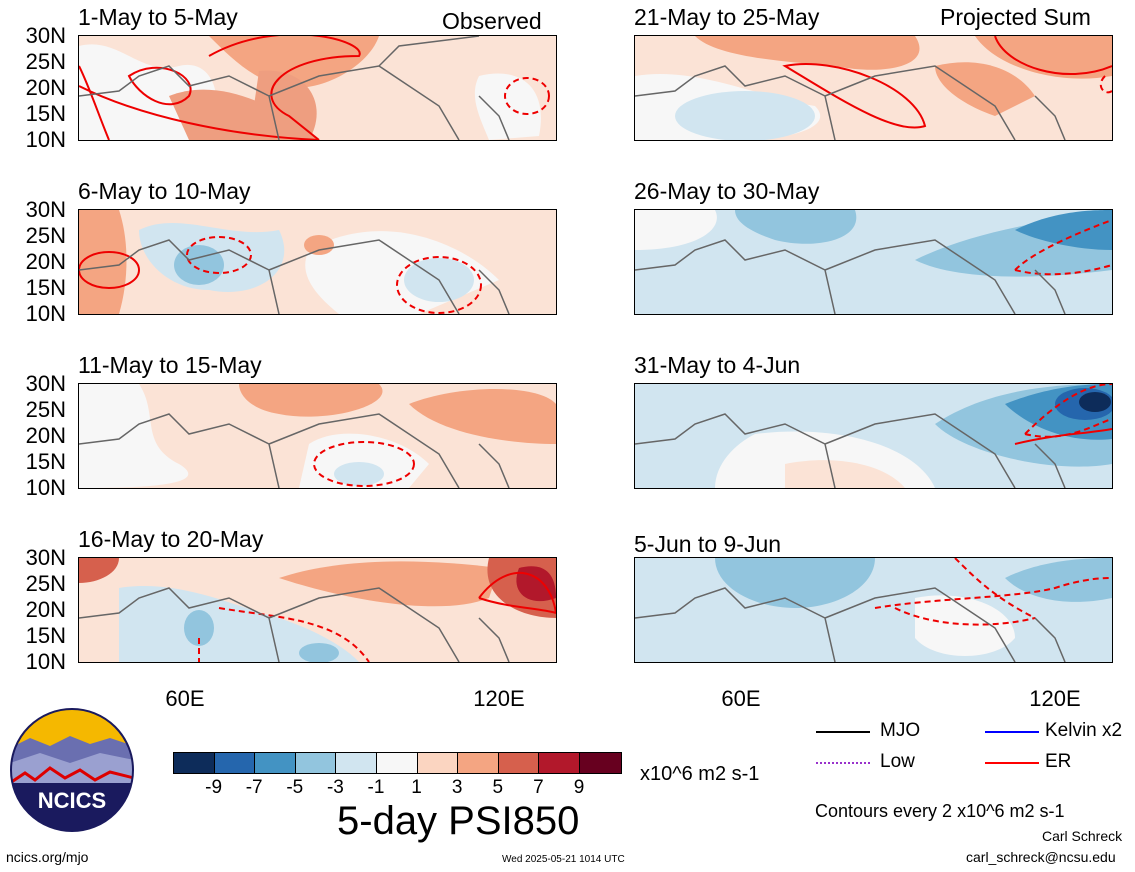  Describe the element at coordinates (1012, 732) in the screenshot. I see `kelvin-legend-line` at that location.